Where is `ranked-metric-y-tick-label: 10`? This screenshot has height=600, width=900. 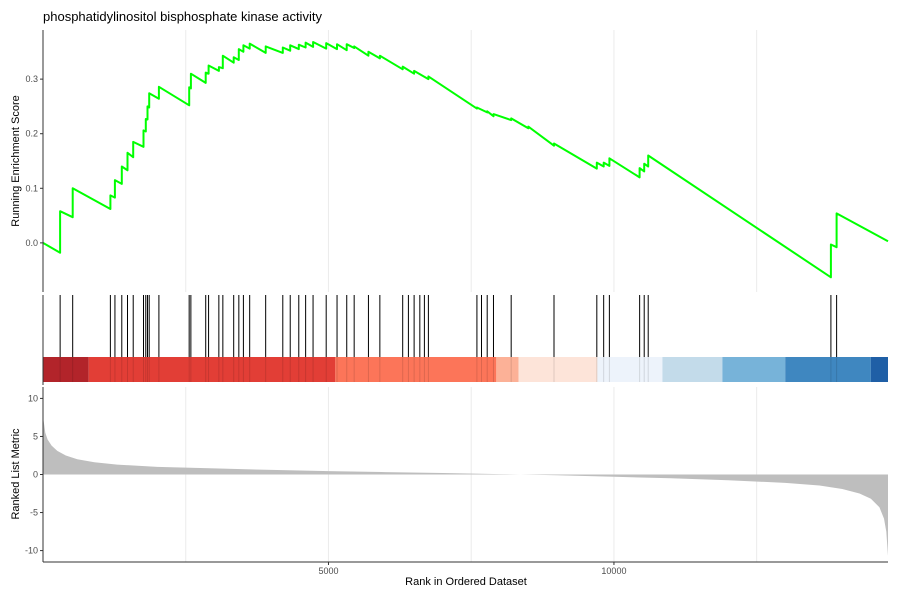
ranked-metric-y-tick-label: 10 is located at coordinates (33, 398).